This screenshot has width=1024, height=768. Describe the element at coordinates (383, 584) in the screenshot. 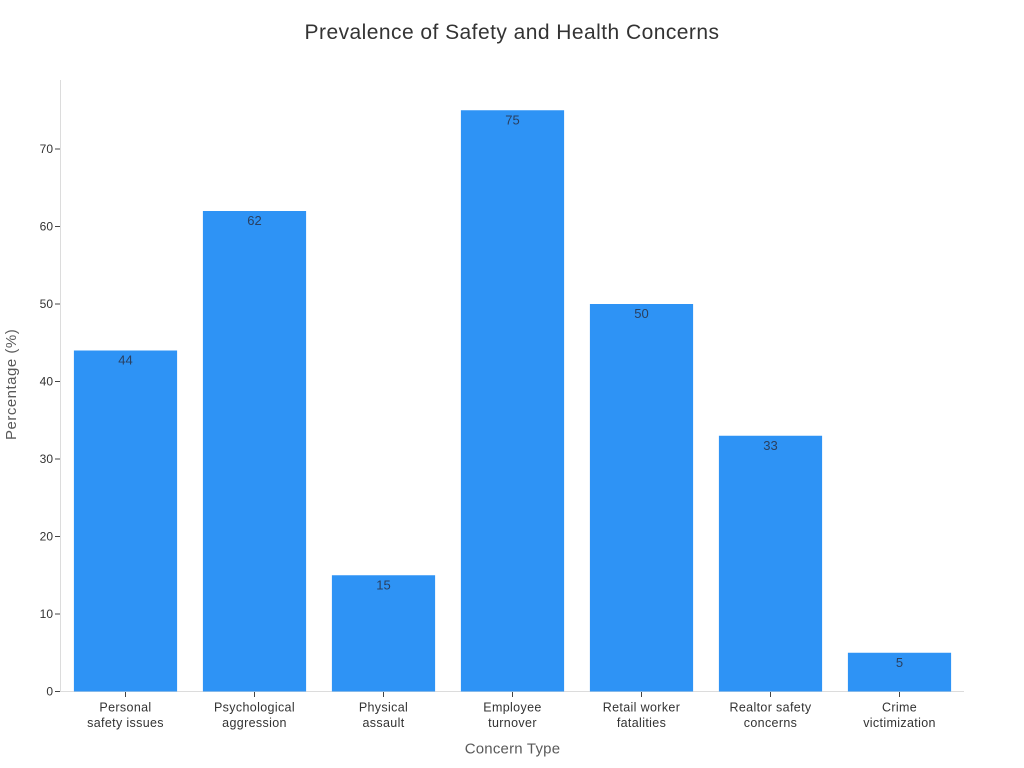

I see `svg-text: 15` at that location.